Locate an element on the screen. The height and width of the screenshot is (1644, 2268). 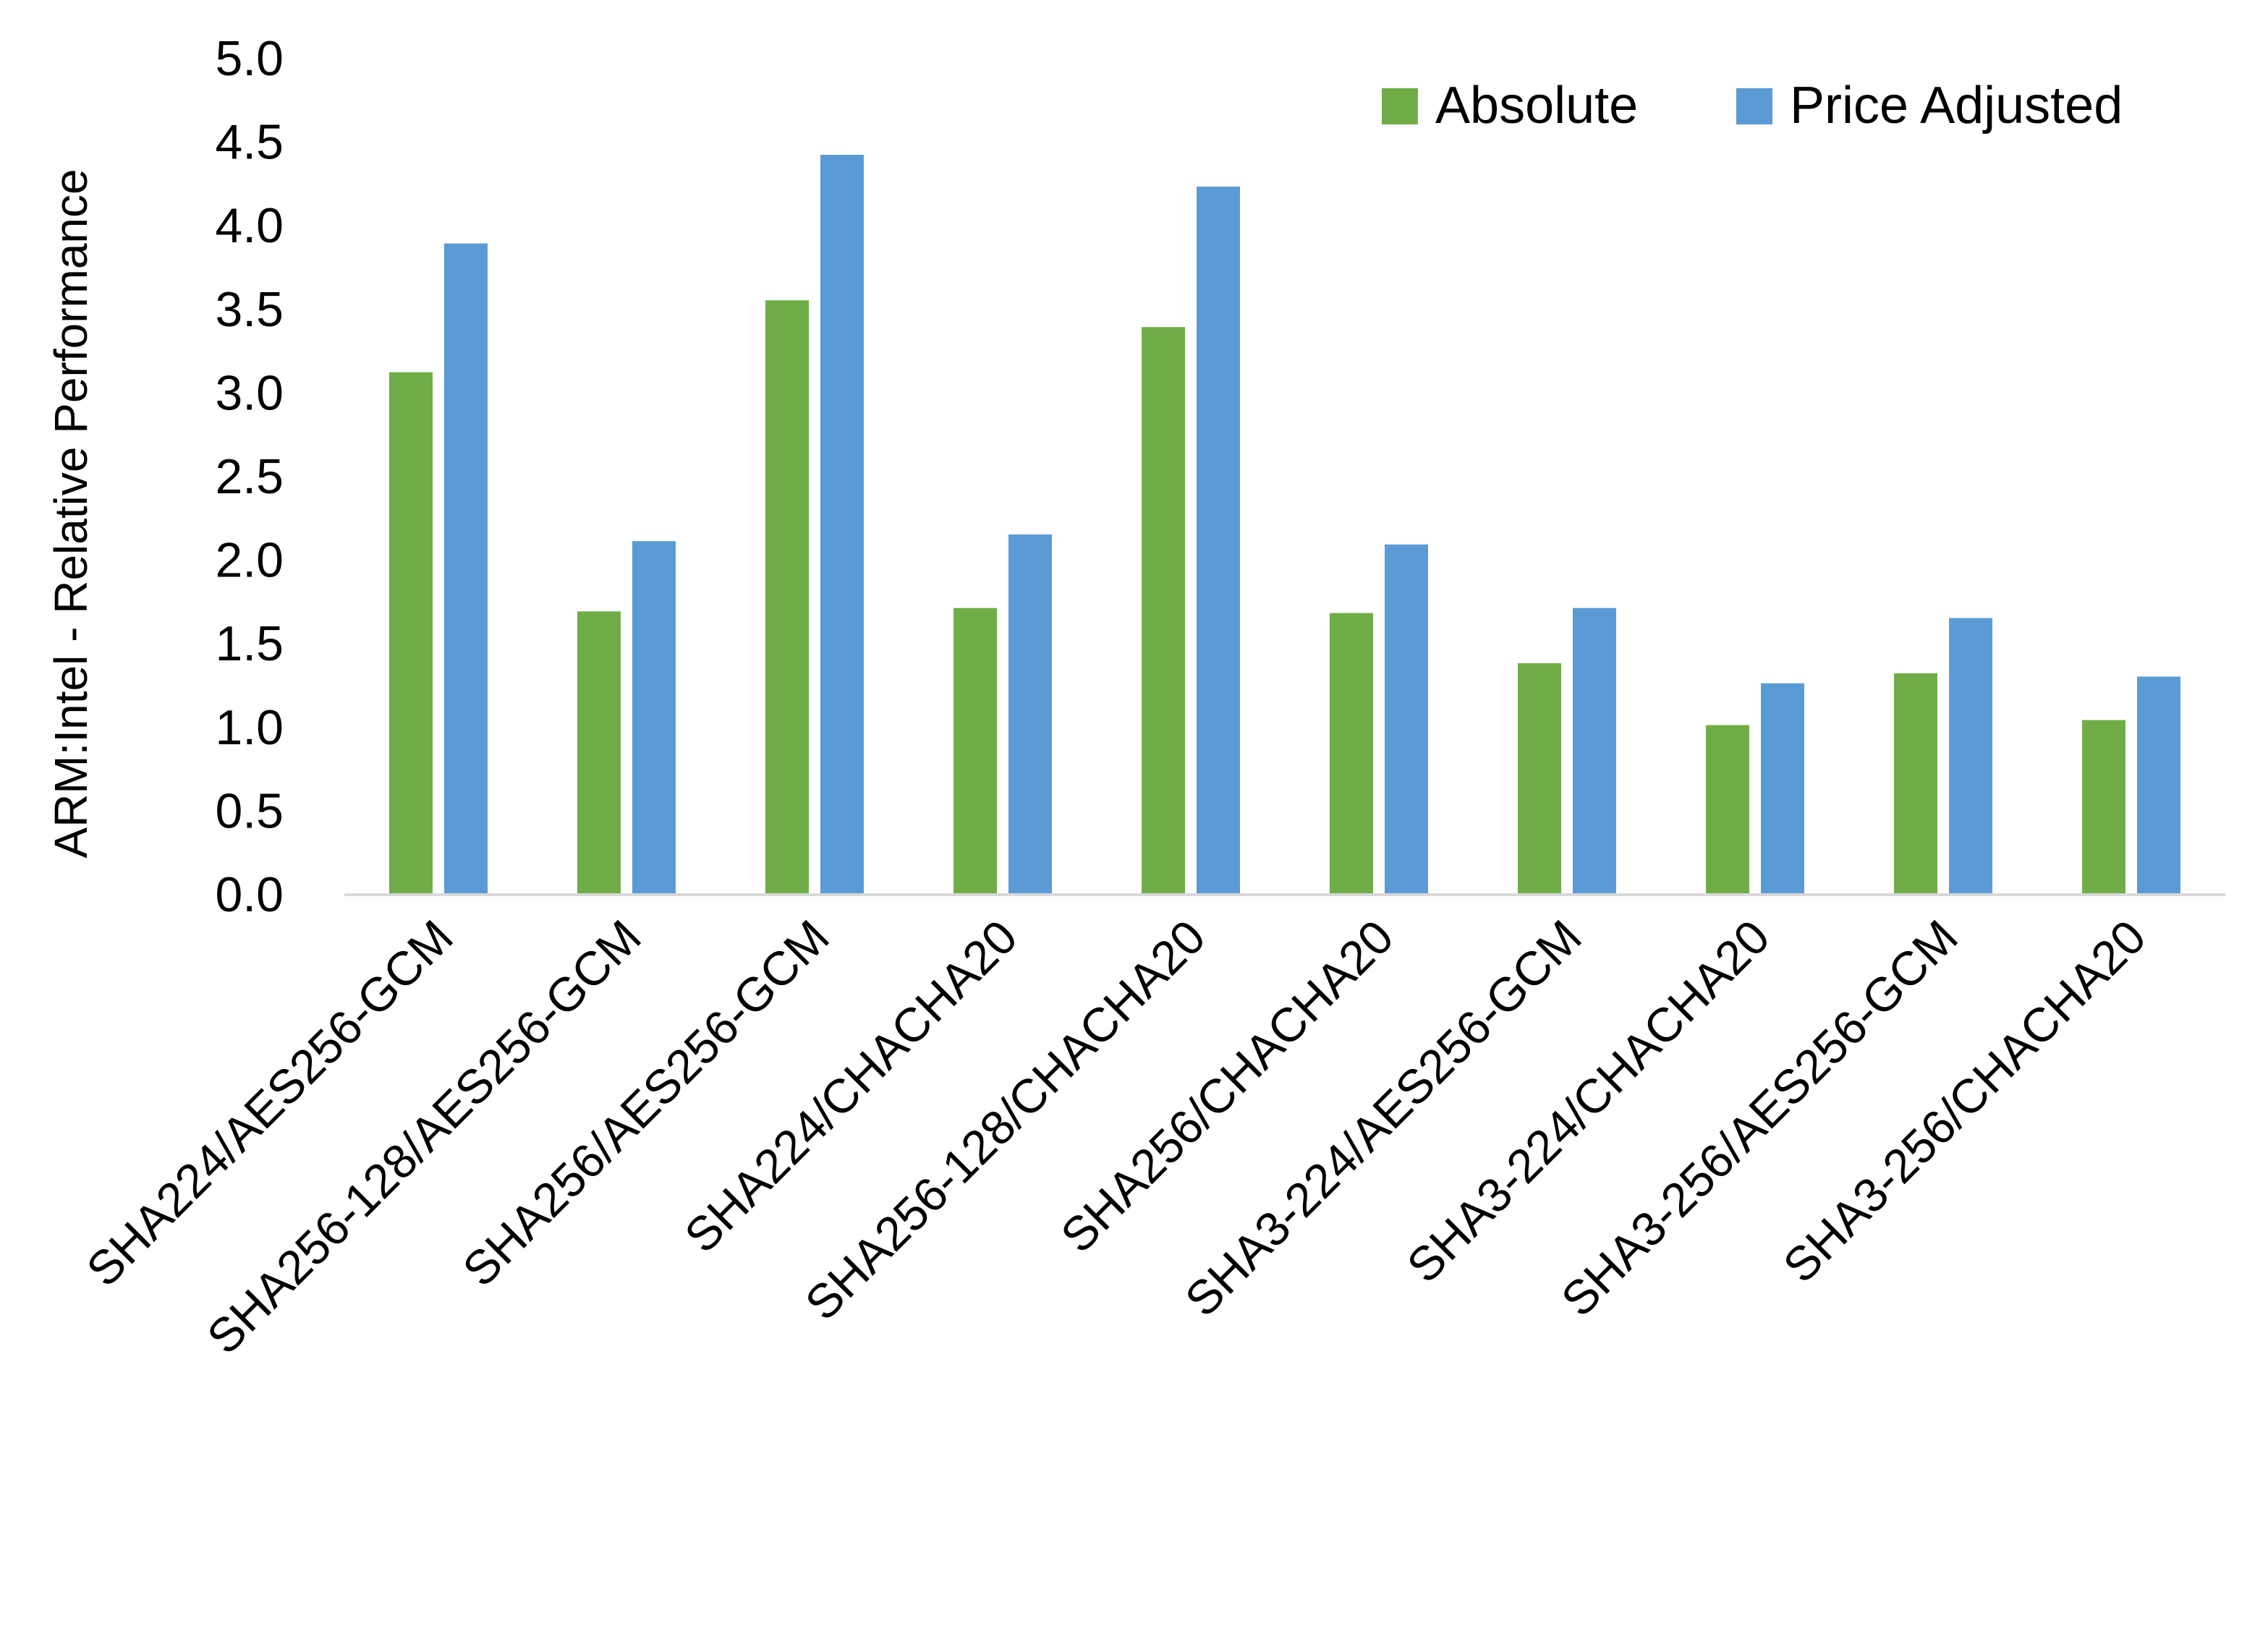
y-tick-label: 1.5 is located at coordinates (249, 643).